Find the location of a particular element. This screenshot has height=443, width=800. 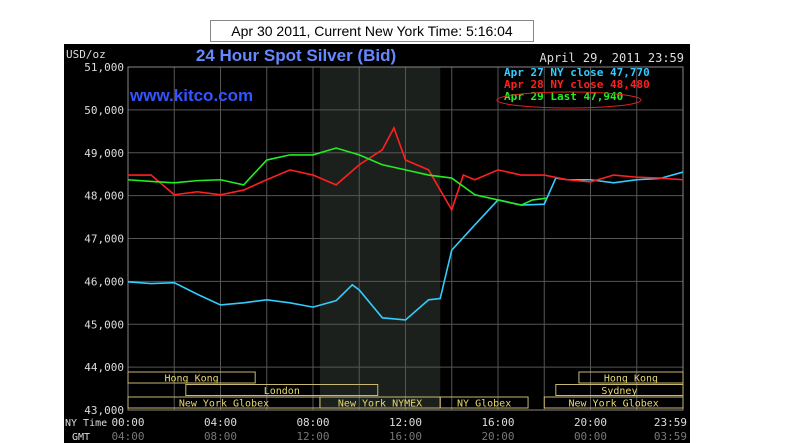

y-tick-label: 50,000 is located at coordinates (104, 110).